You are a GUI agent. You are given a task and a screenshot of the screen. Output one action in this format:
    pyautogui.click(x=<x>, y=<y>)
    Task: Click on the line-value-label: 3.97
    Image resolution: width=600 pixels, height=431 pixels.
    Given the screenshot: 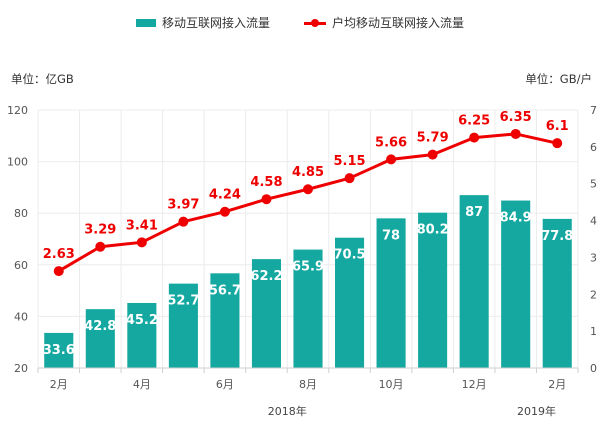 What is the action you would take?
    pyautogui.click(x=183, y=205)
    